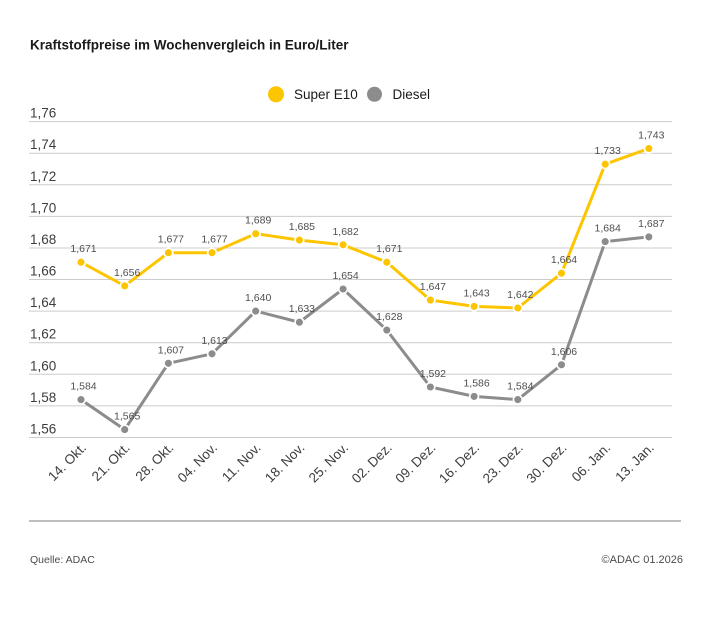 This screenshot has width=710, height=628. What do you see at coordinates (564, 352) in the screenshot?
I see `svg-text: 1,606` at bounding box center [564, 352].